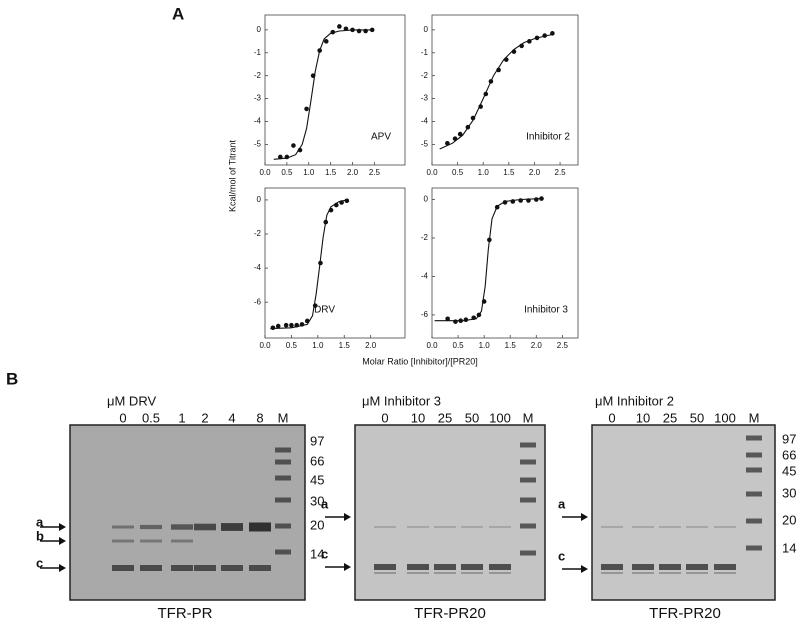  Describe the element at coordinates (789, 438) in the screenshot. I see `marker-label: 97` at that location.